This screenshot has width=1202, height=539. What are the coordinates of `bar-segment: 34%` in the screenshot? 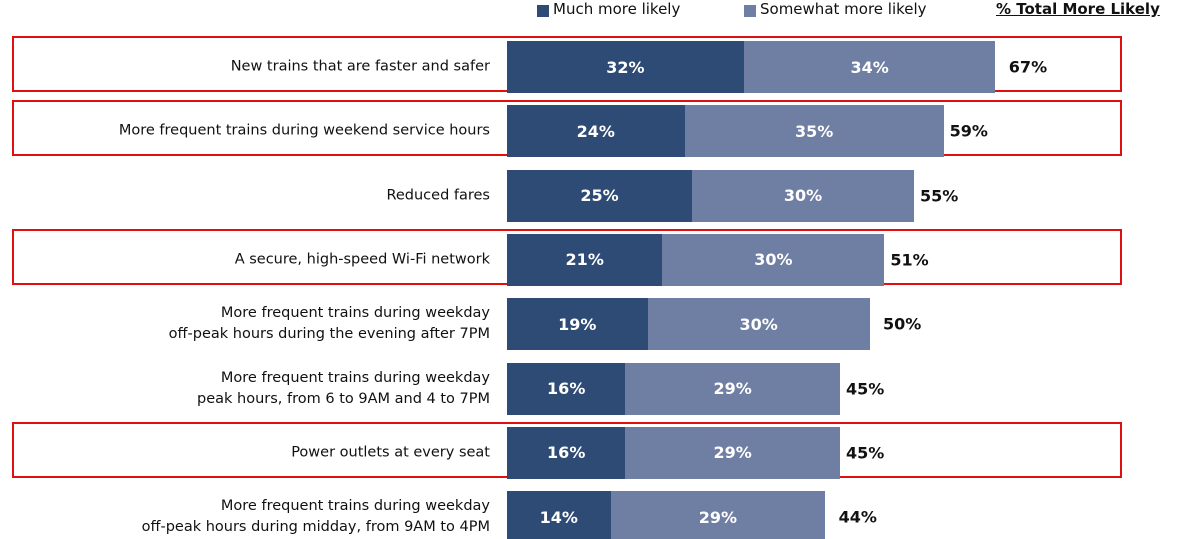 It's located at (869, 67).